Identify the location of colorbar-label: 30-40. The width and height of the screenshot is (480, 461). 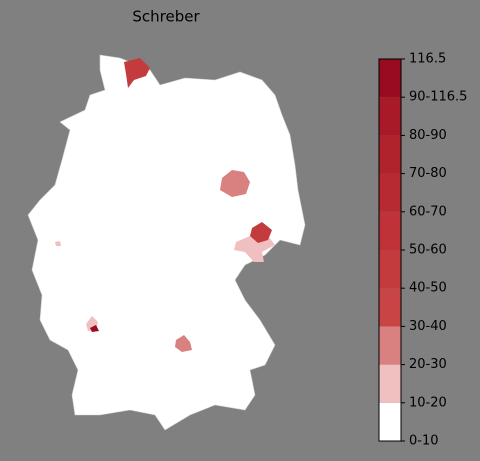
(428, 326).